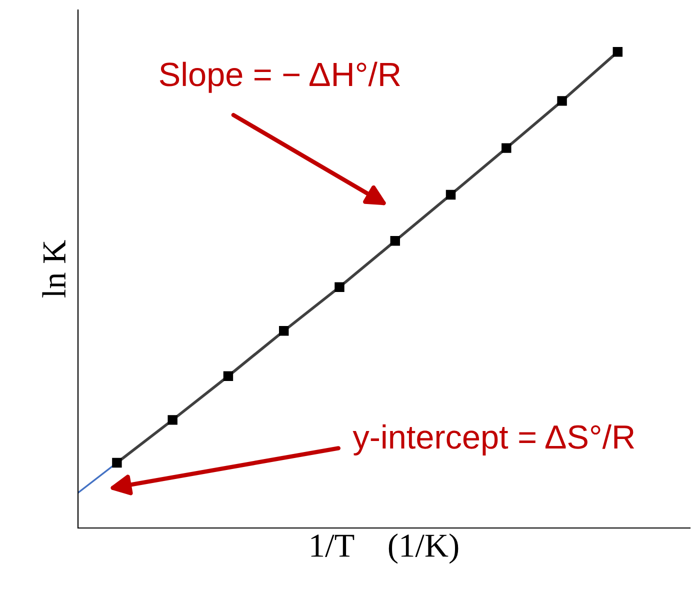  Describe the element at coordinates (54, 269) in the screenshot. I see `y-axis-title: ln K` at that location.